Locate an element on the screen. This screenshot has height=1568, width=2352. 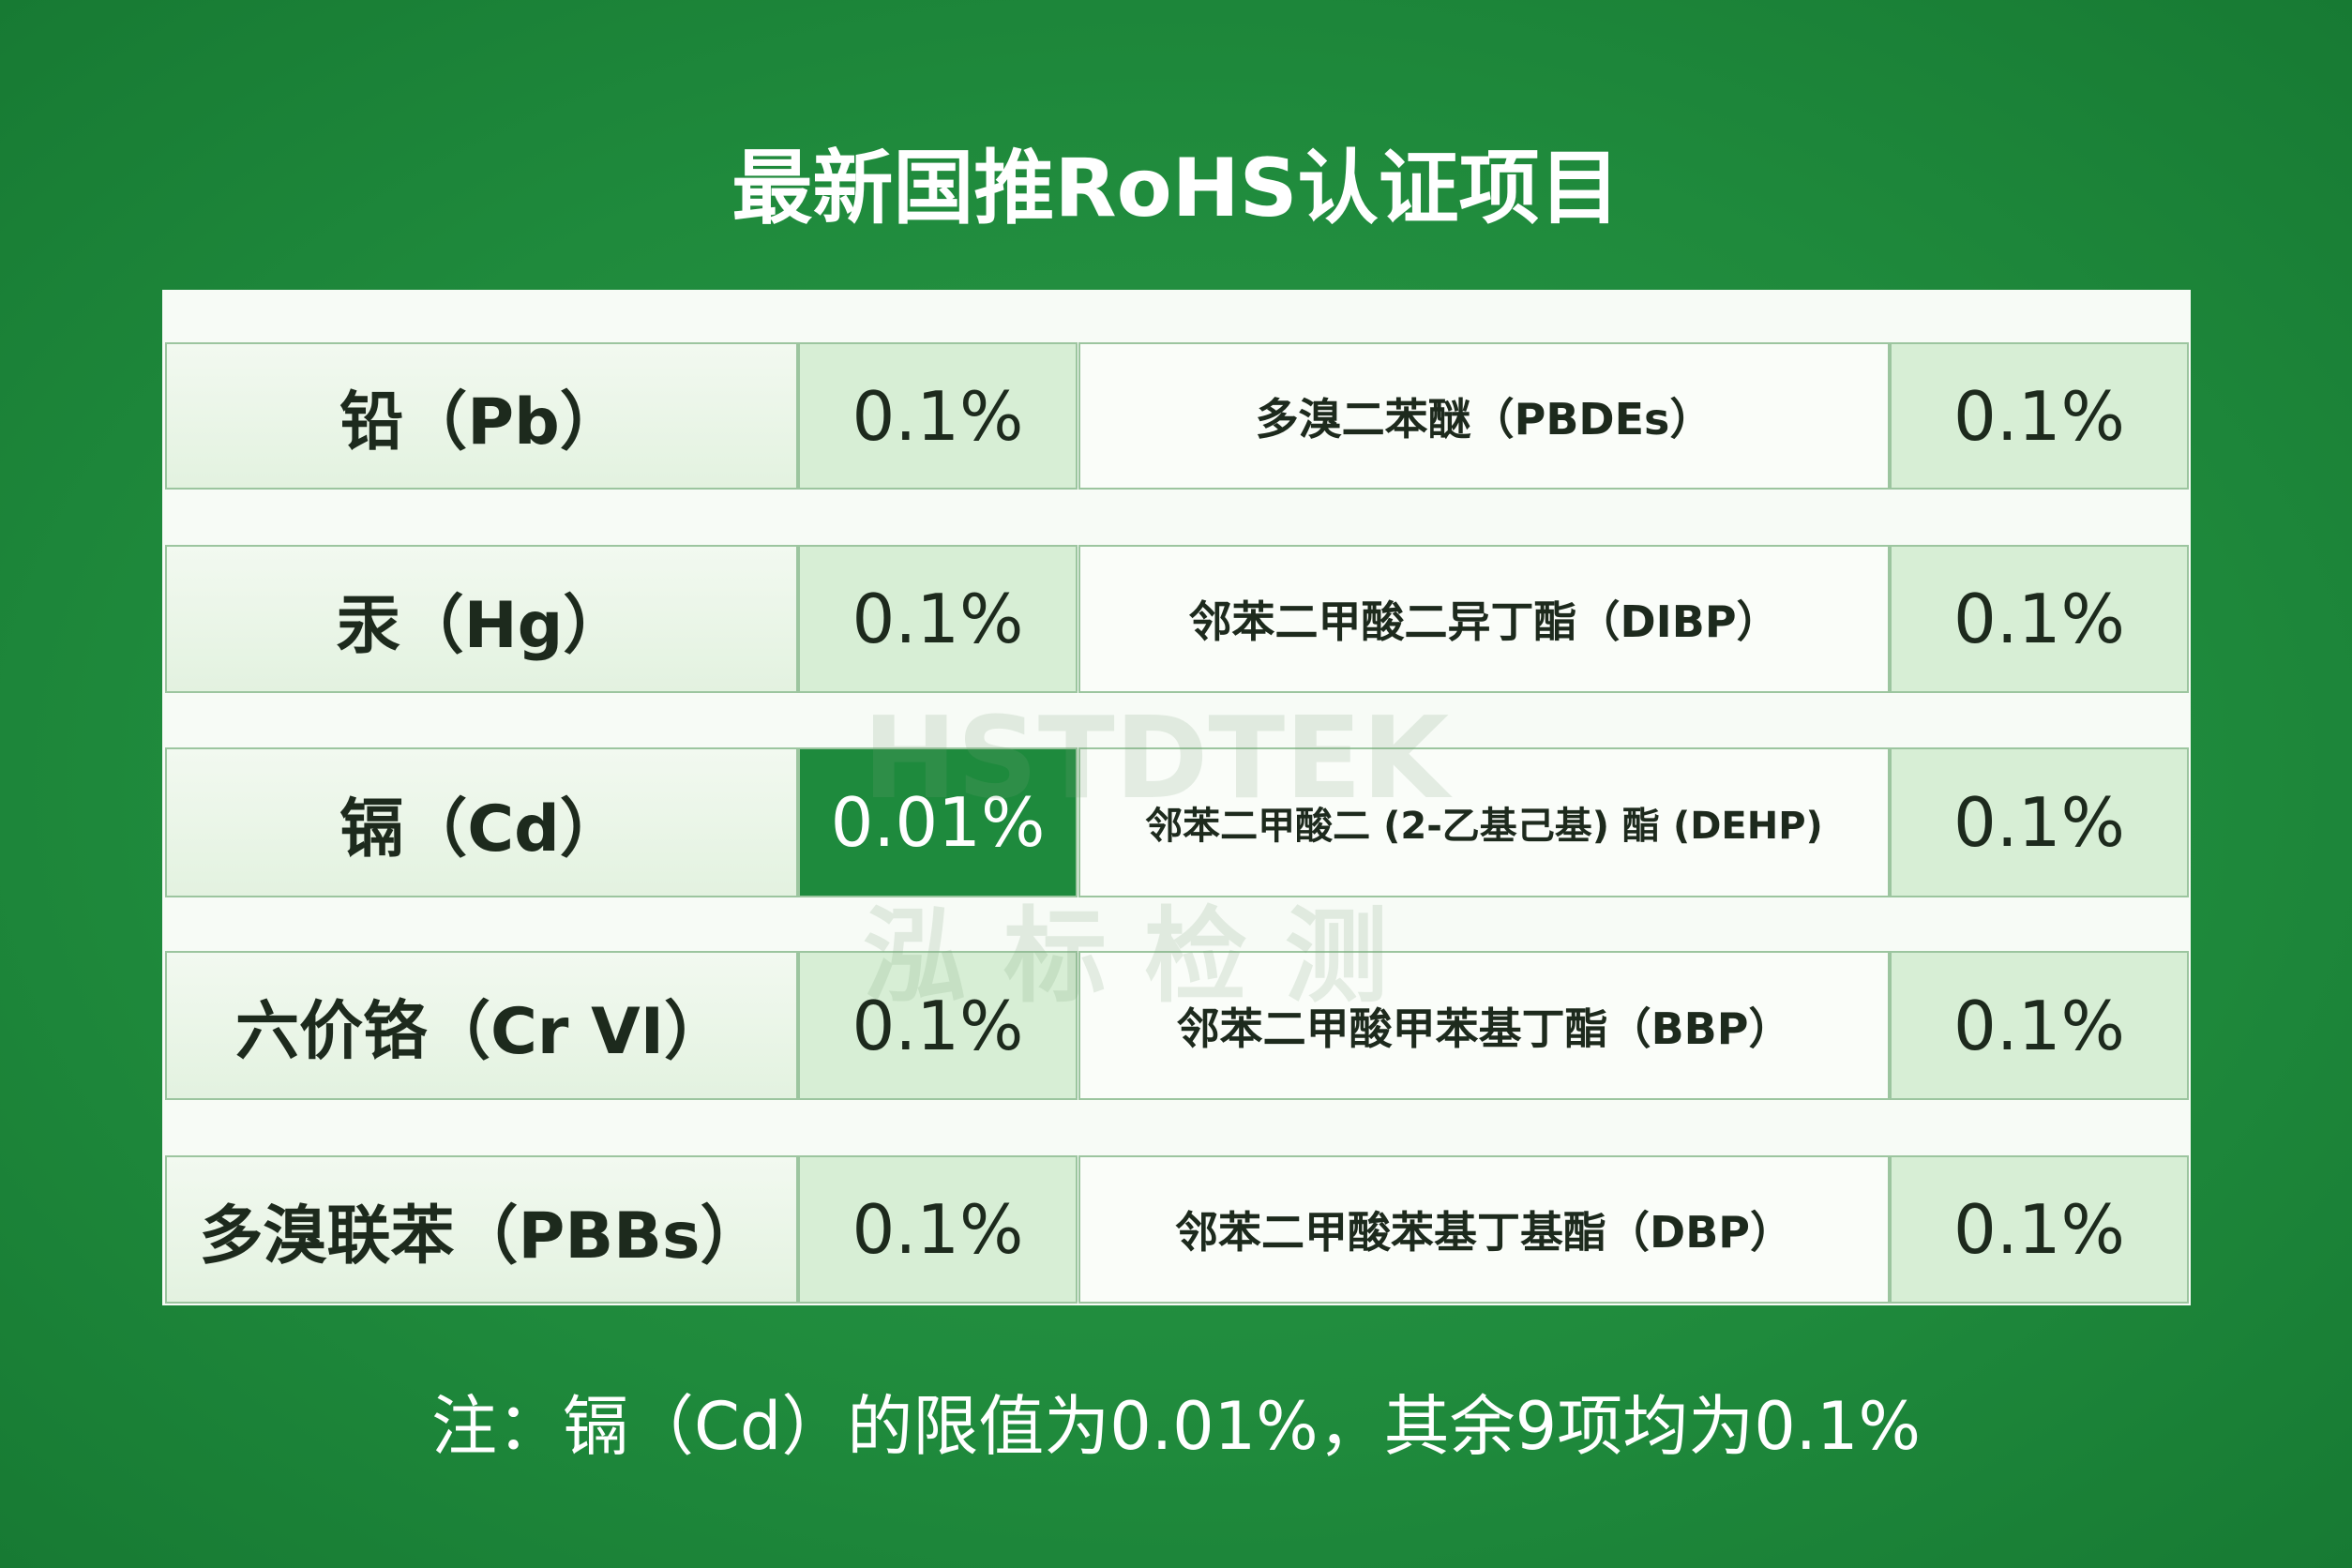
substance-cell: 汞（Hg） is located at coordinates (481, 619).